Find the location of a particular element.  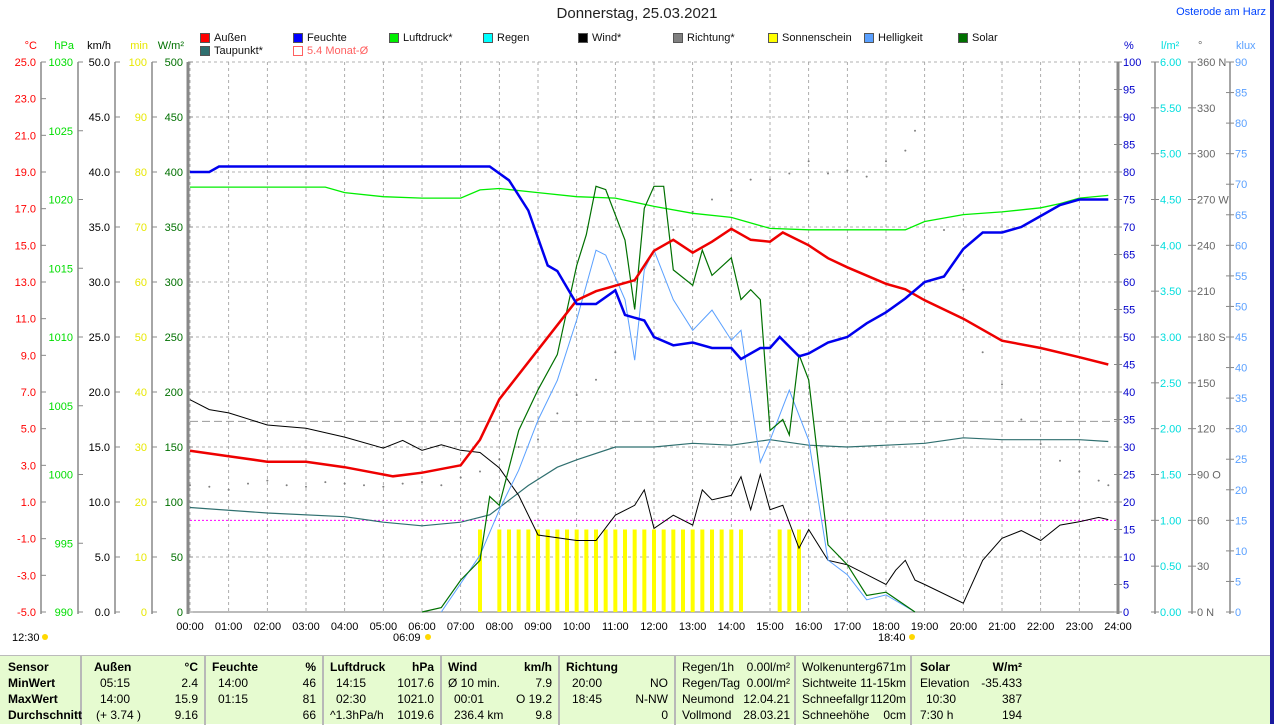

axis-tick-label: 11.0 is located at coordinates (25, 320).